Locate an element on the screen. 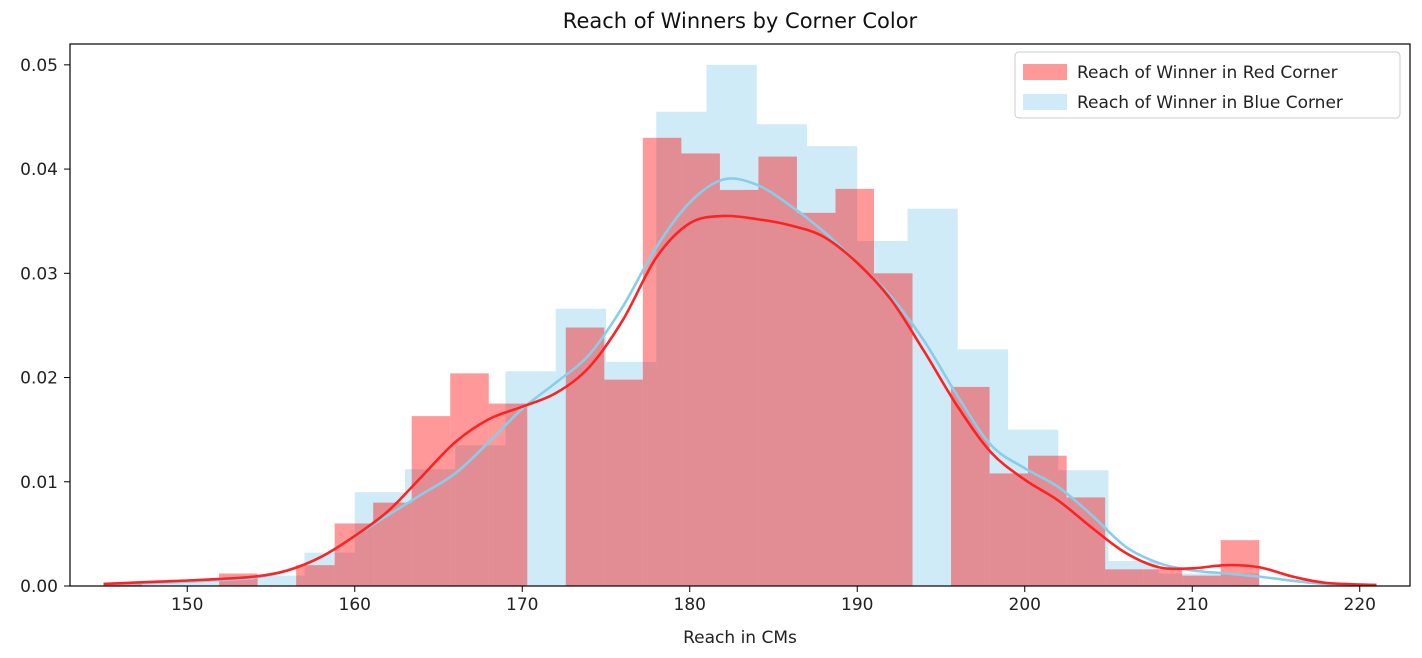 This screenshot has height=658, width=1422. x-tick-label: 180 is located at coordinates (690, 605).